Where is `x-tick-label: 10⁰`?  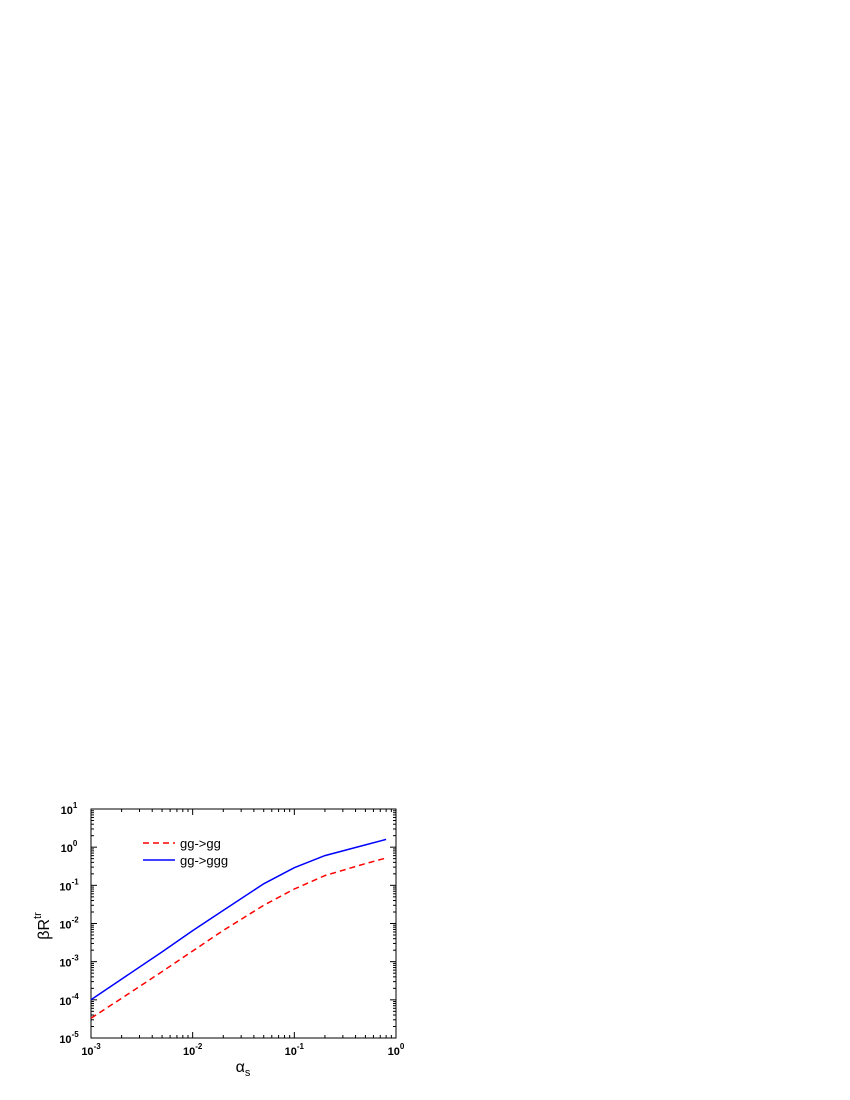
x-tick-label: 10⁰ is located at coordinates (396, 1050).